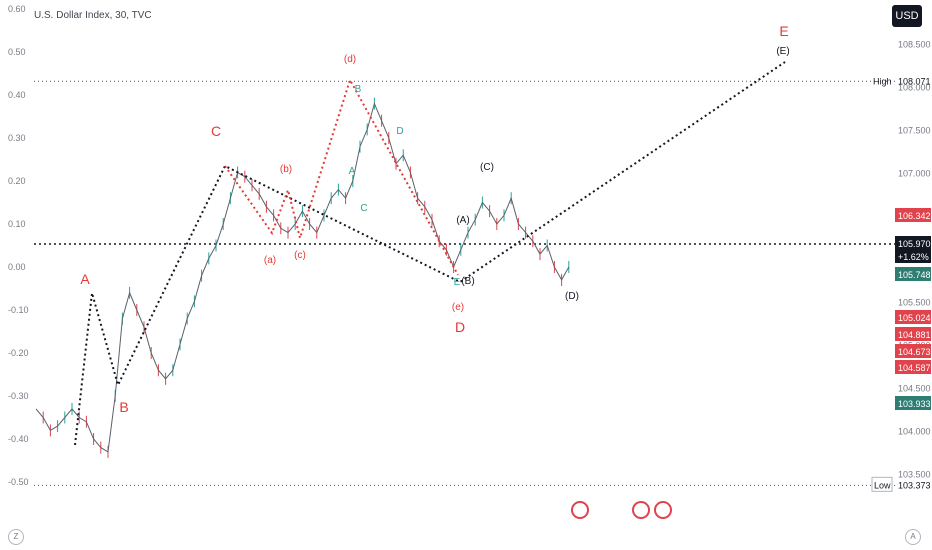 This screenshot has height=550, width=932. Describe the element at coordinates (341, 176) in the screenshot. I see `red-wave-line` at that location.